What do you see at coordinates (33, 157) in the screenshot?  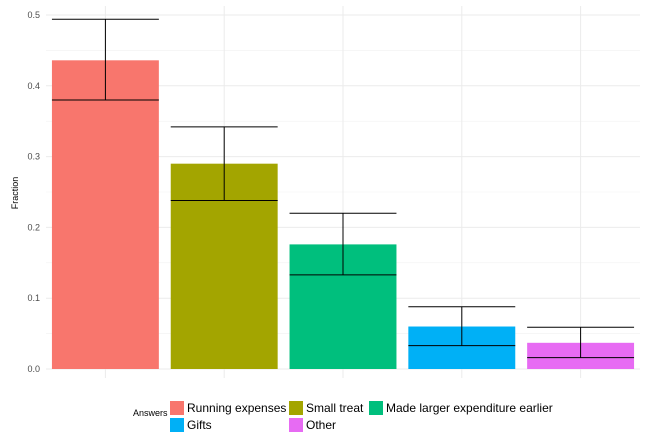 I see `y-tick-label: 0.3` at bounding box center [33, 157].